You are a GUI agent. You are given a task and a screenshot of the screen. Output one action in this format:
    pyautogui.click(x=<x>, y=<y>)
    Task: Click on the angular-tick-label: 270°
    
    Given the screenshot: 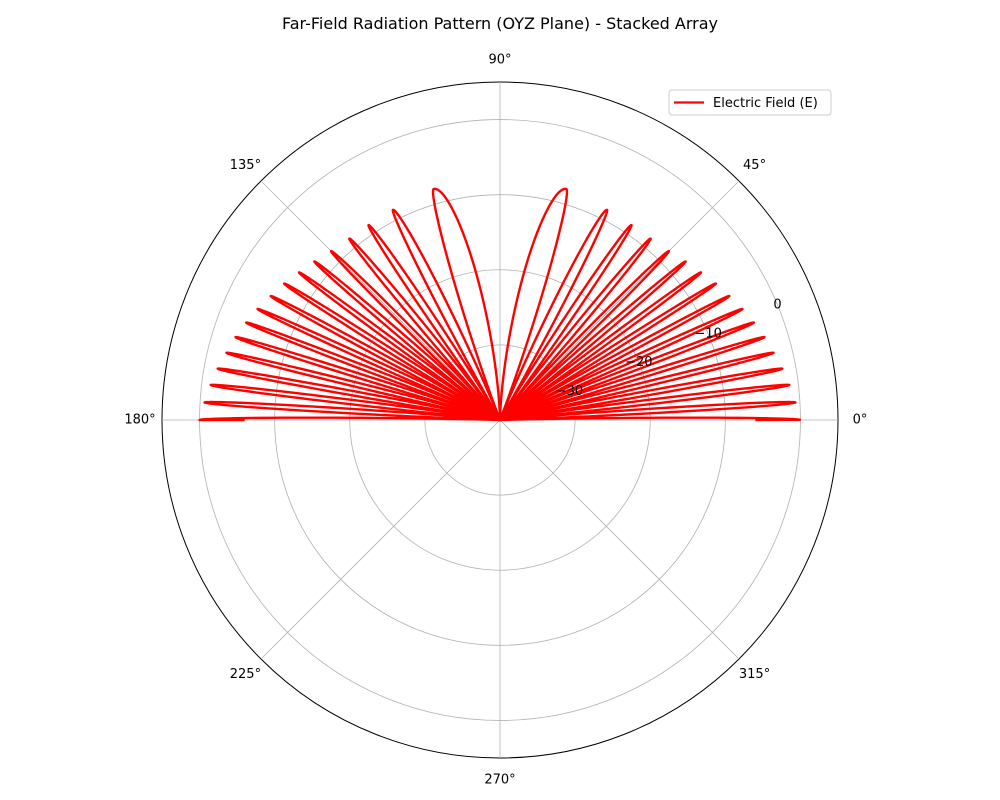 What is the action you would take?
    pyautogui.click(x=499, y=780)
    